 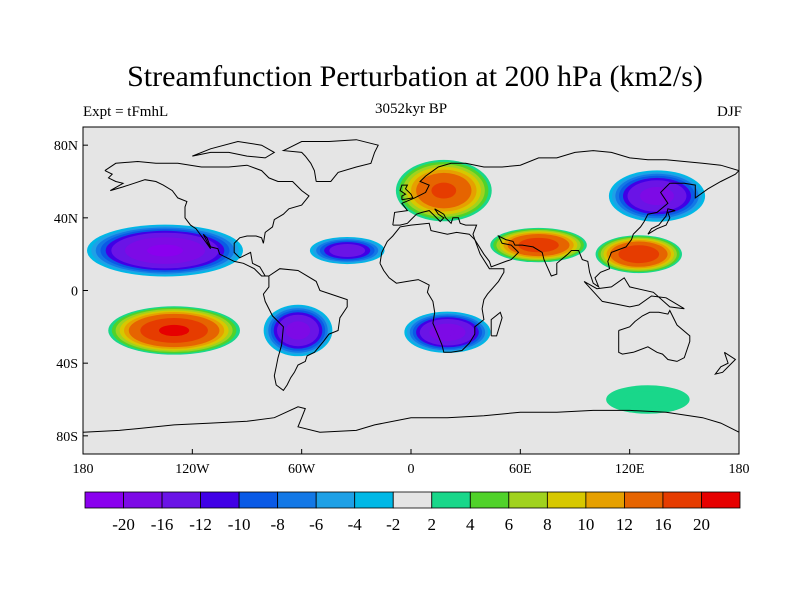 I want to click on y-tick-label: 80N, so click(x=66, y=146).